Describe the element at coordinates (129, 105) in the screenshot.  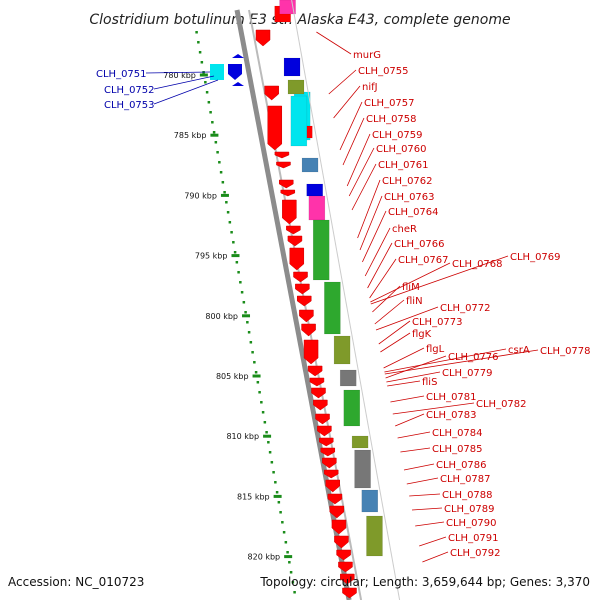
I see `gene-label: CLH_0753` at that location.